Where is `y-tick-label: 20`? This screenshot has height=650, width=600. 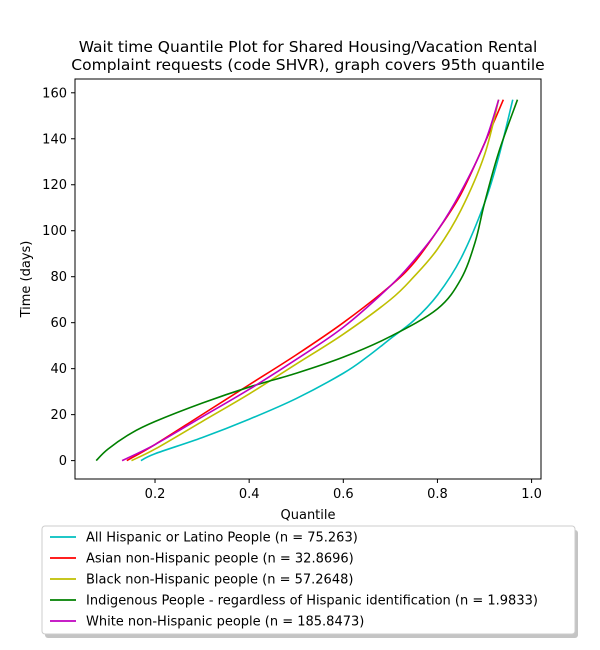 y-tick-label: 20 is located at coordinates (58, 415).